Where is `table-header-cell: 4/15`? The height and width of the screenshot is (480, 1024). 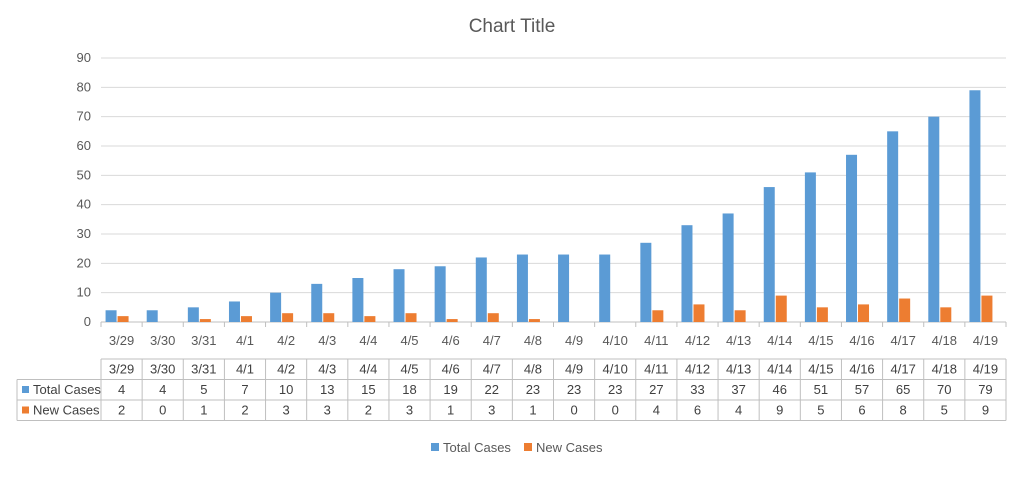
table-header-cell: 4/15 is located at coordinates (820, 369).